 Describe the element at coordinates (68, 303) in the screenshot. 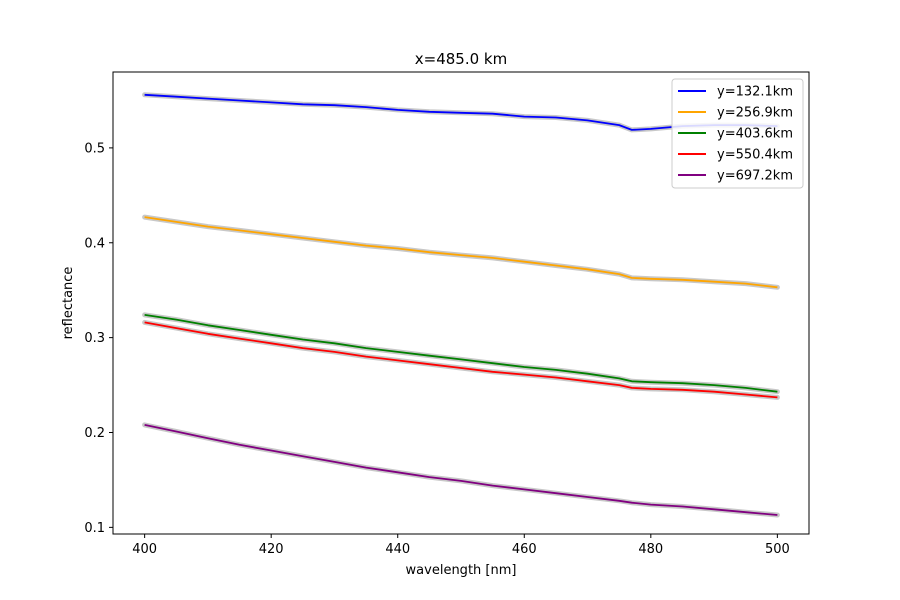

I see `y-axis-label: reflectance` at that location.